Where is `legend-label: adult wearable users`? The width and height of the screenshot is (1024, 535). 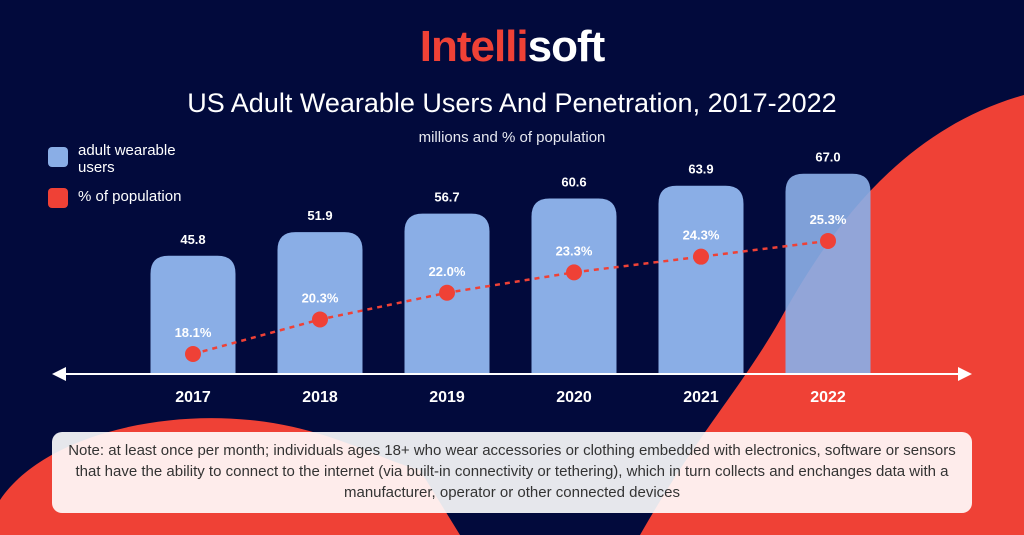
legend-label: adult wearable users is located at coordinates (127, 159).